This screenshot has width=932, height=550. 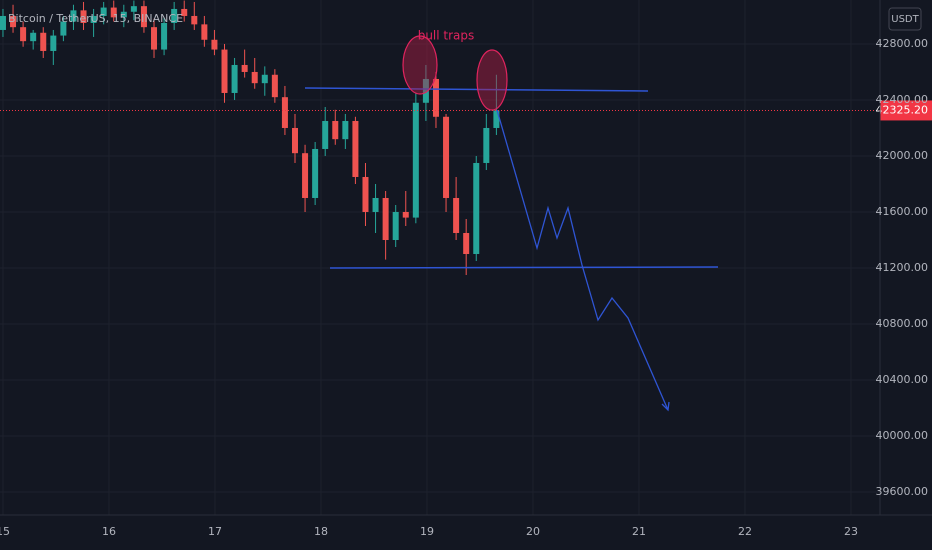 What do you see at coordinates (902, 267) in the screenshot?
I see `y-tick-label: 41200.00` at bounding box center [902, 267].